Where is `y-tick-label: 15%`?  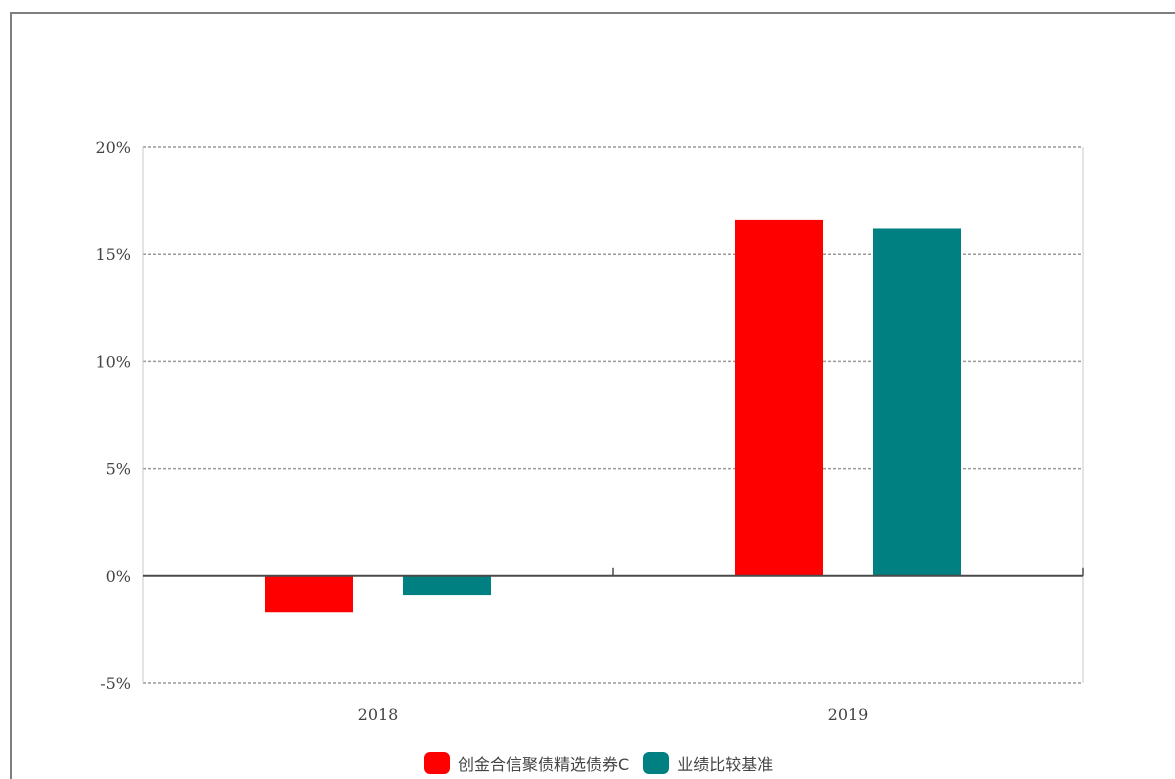
y-tick-label: 15% is located at coordinates (113, 254).